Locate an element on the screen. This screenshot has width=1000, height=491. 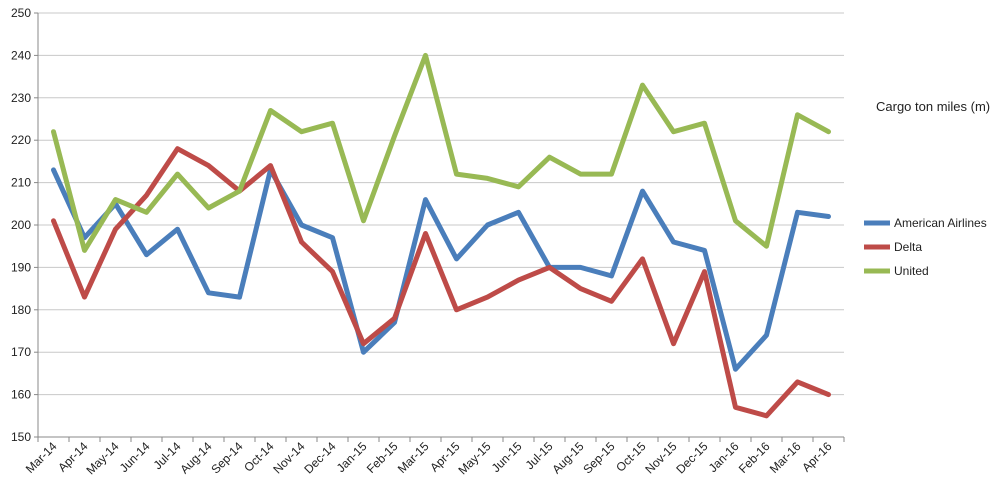
x-tick-label: May-14 is located at coordinates (102, 458).